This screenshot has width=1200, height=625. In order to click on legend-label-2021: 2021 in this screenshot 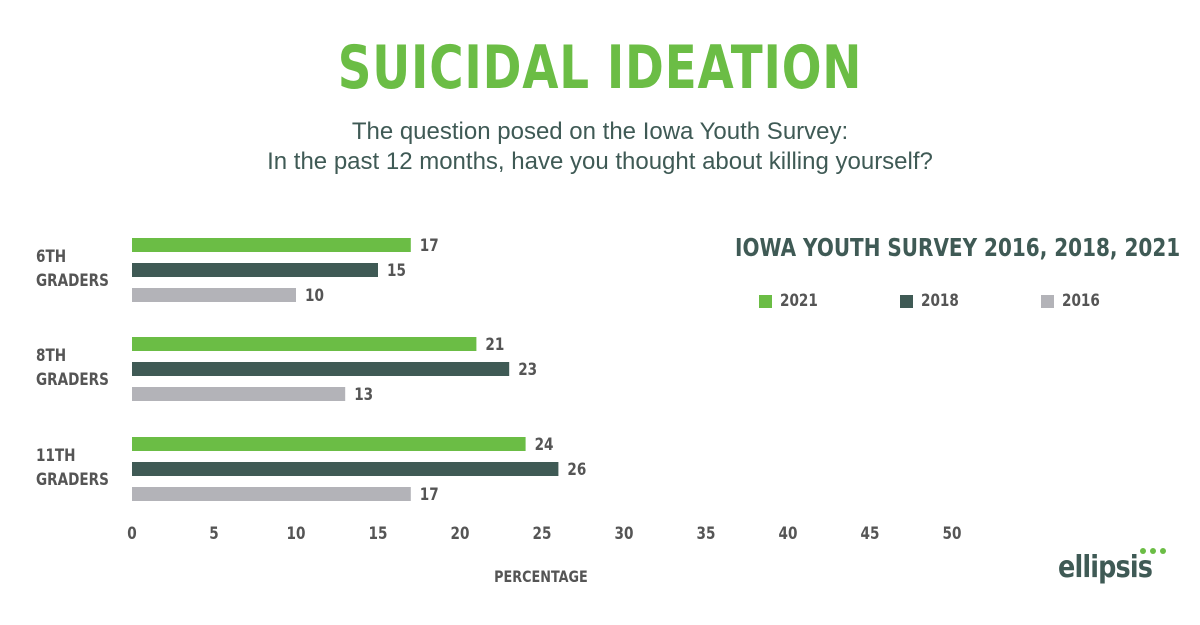, I will do `click(799, 301)`.